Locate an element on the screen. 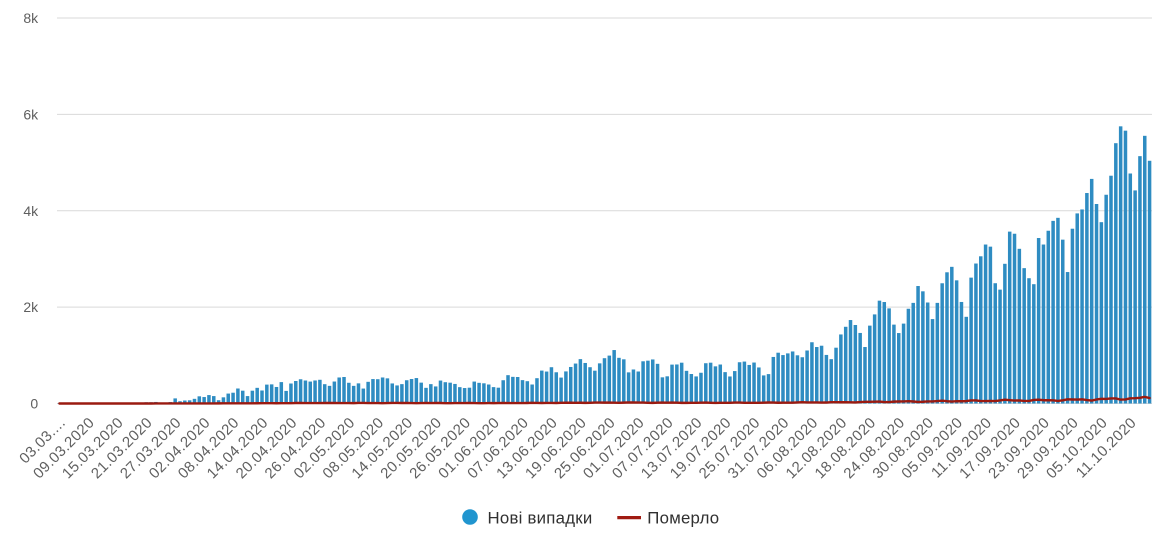 The width and height of the screenshot is (1173, 535). svg-text: 2k is located at coordinates (31, 307).